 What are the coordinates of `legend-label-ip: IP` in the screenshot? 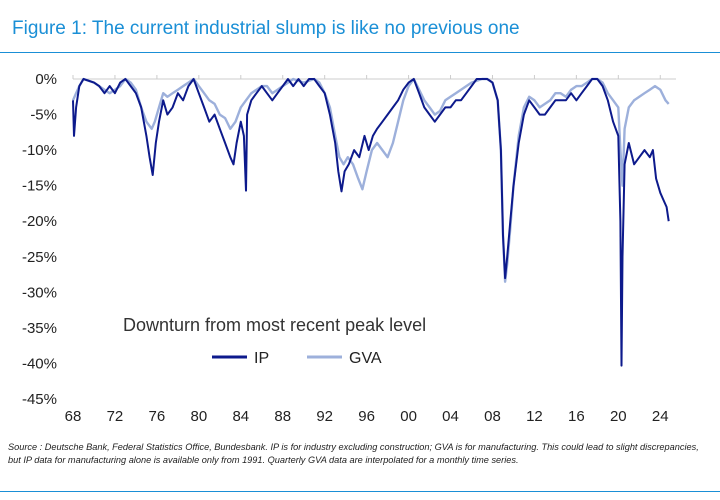 It's located at (261, 358).